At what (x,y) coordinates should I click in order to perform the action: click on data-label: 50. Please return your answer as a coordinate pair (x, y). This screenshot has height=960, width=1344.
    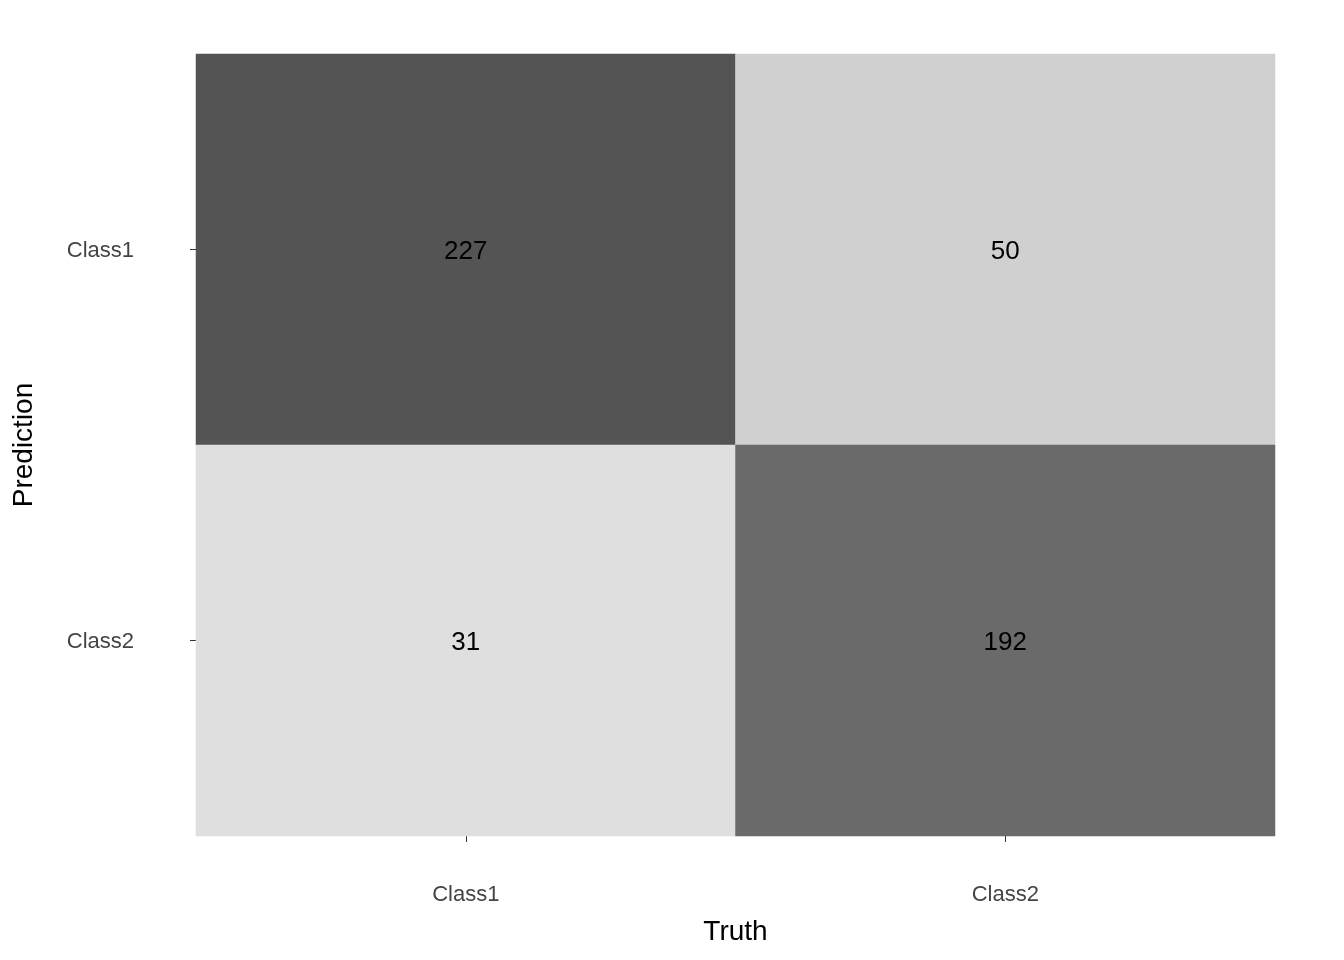
    Looking at the image, I should click on (1005, 249).